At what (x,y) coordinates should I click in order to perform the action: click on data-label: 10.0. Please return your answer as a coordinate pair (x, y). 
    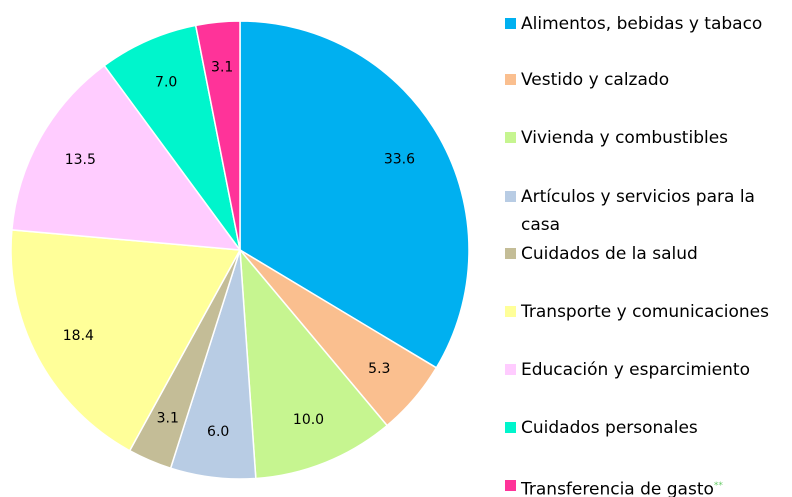
    Looking at the image, I should click on (308, 420).